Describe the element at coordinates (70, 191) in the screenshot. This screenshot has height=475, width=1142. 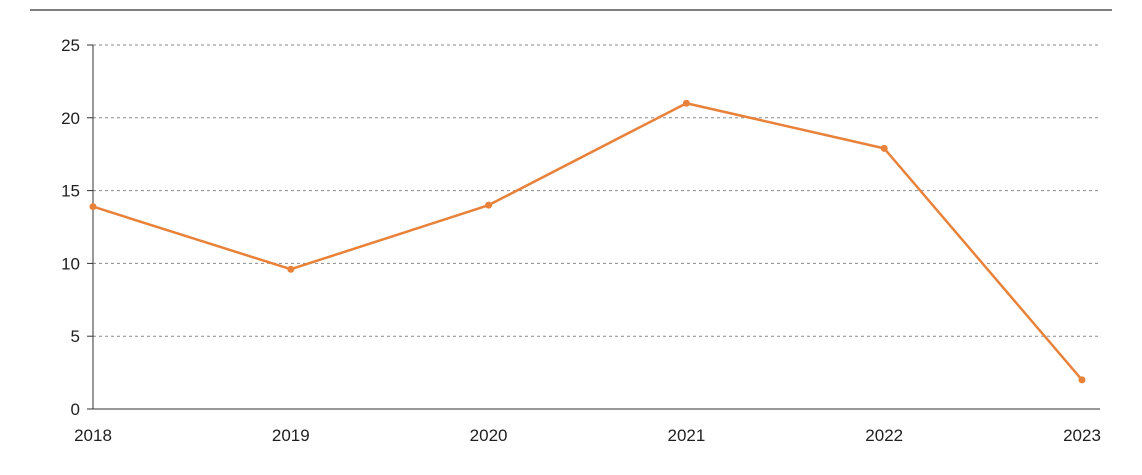
I see `y-tick-label-15: 15` at that location.